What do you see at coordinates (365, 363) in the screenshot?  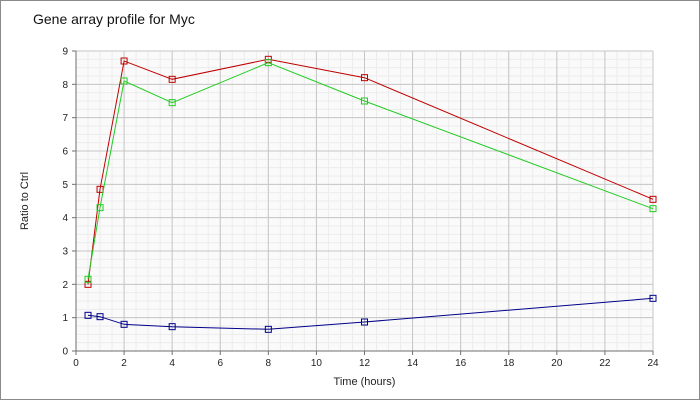 I see `x-tick-label: 12` at bounding box center [365, 363].